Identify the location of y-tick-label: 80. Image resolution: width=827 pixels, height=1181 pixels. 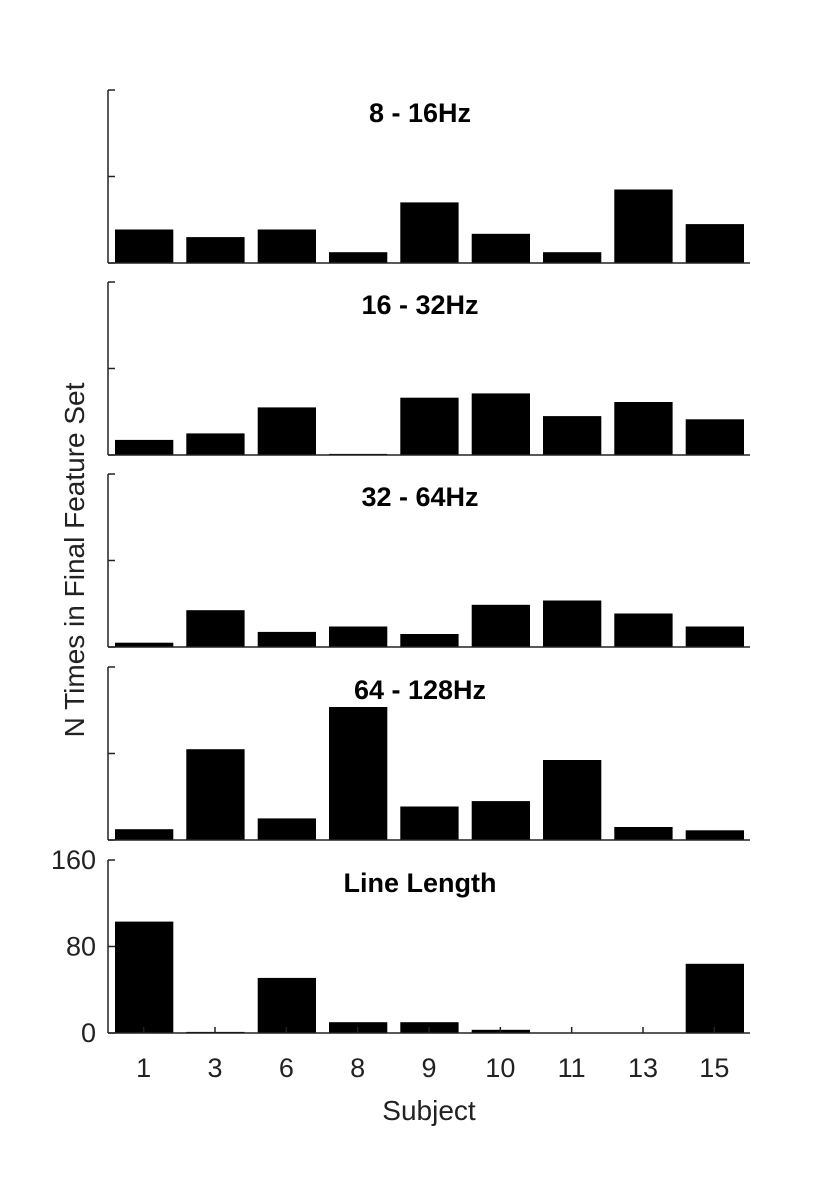
(81, 947).